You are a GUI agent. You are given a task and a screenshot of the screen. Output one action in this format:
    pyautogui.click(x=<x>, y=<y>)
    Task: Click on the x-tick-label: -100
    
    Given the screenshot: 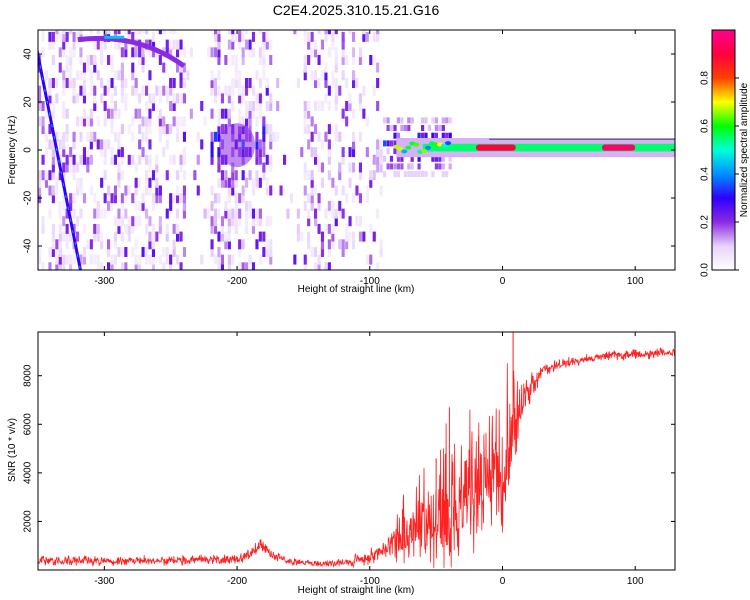 What is the action you would take?
    pyautogui.click(x=370, y=281)
    